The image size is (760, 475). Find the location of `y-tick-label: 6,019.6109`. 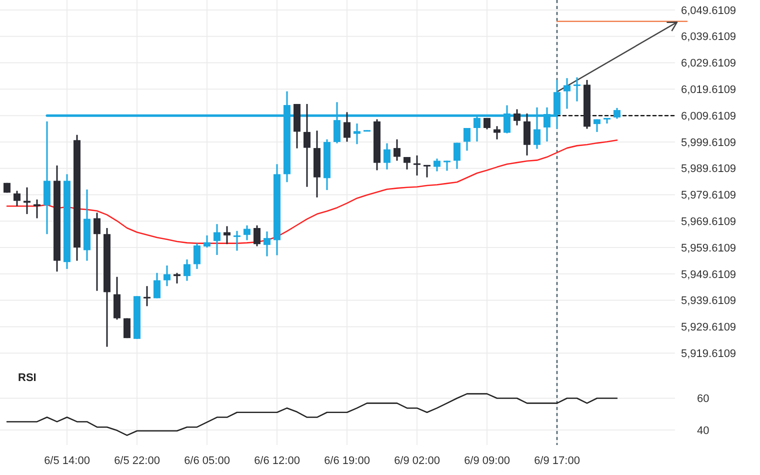

y-tick-label: 6,019.6109 is located at coordinates (708, 90).